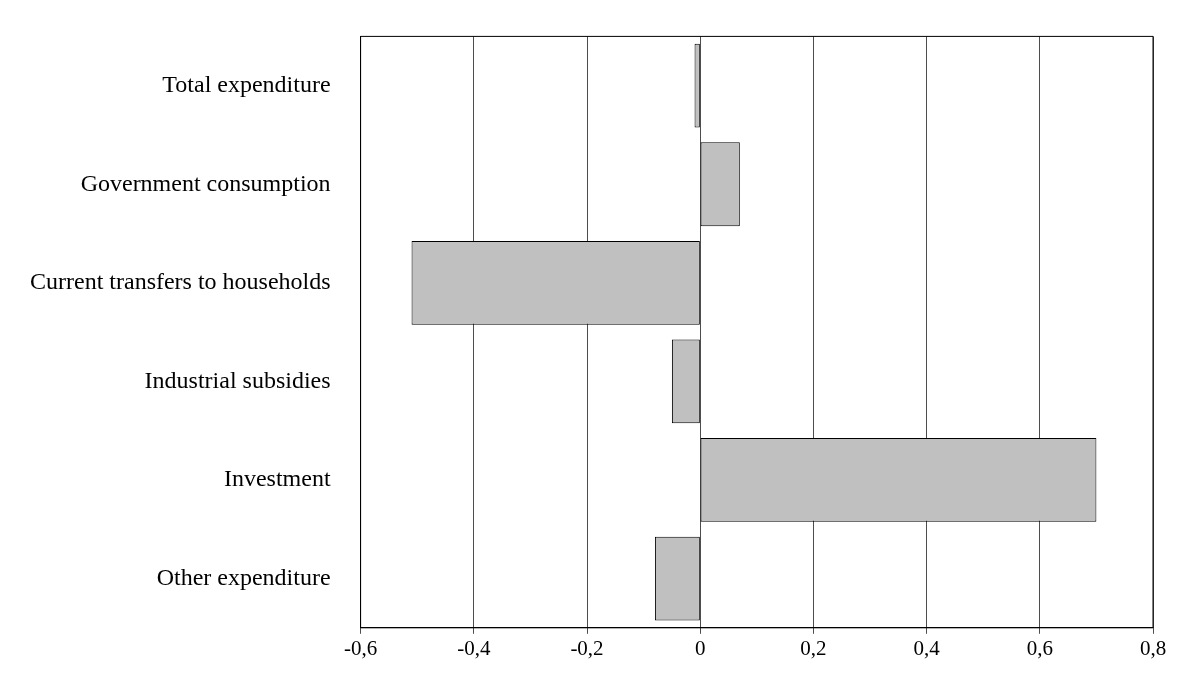  Describe the element at coordinates (927, 647) in the screenshot. I see `x-tick-label: 0,4` at that location.